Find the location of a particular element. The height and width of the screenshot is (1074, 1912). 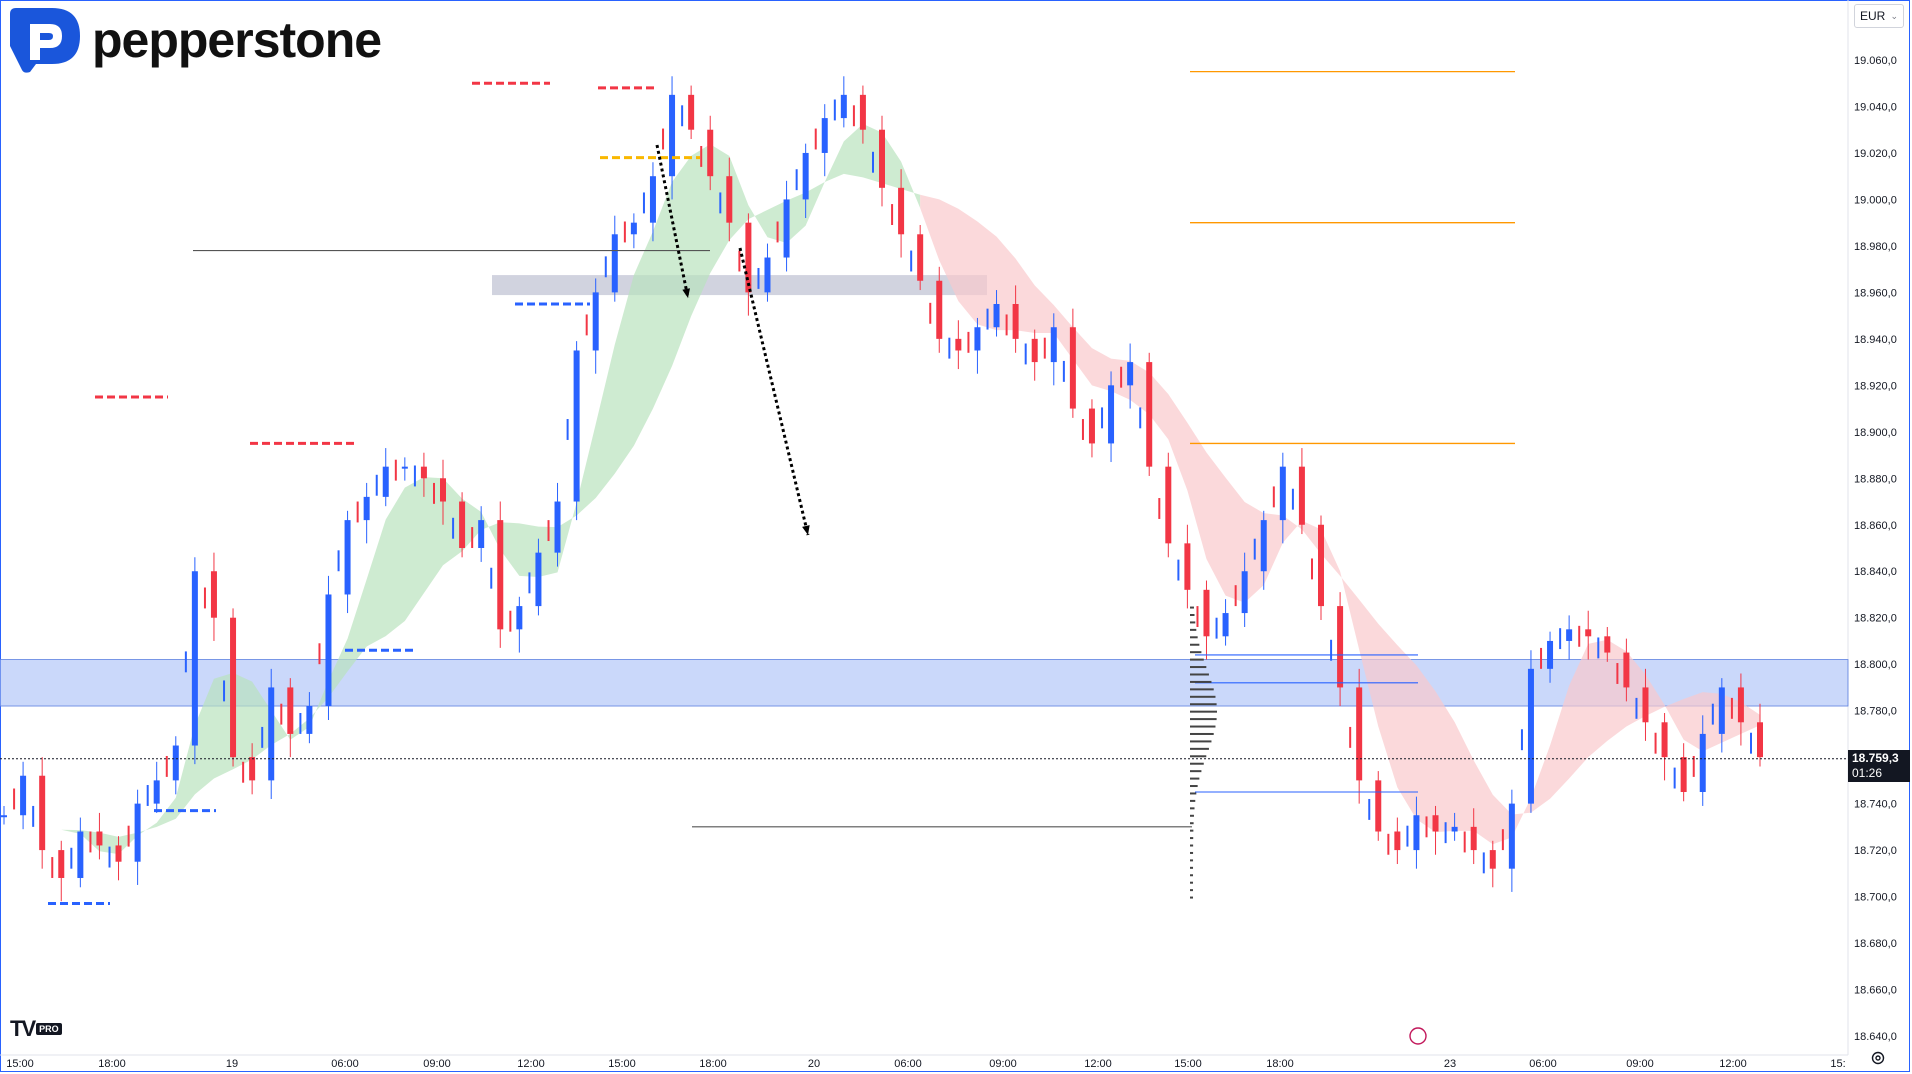

price-axis-label: 18.940,0 is located at coordinates (1875, 340).